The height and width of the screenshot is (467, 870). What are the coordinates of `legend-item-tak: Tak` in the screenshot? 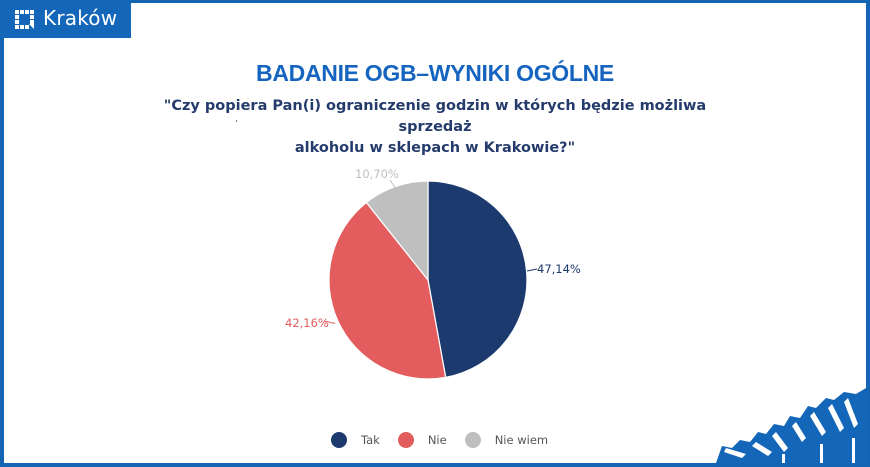 It's located at (355, 440).